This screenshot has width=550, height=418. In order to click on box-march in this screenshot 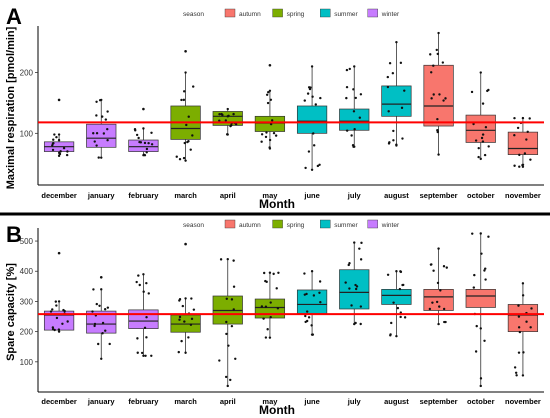, I will do `click(185, 105)`.